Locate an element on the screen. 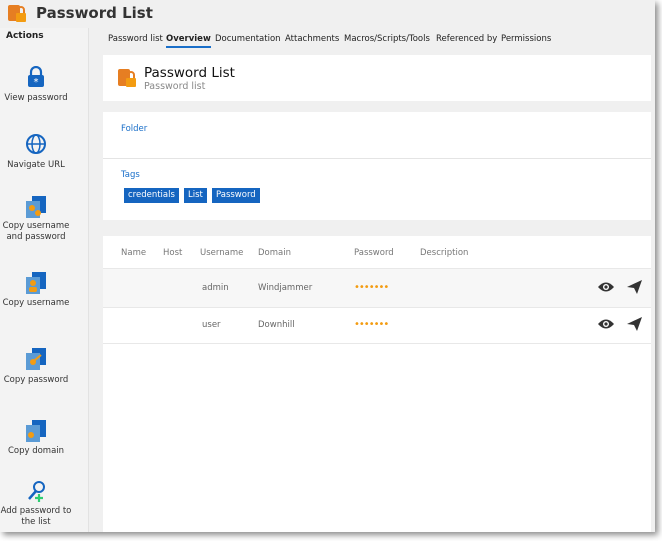 The height and width of the screenshot is (541, 662). divider is located at coordinates (377, 158).